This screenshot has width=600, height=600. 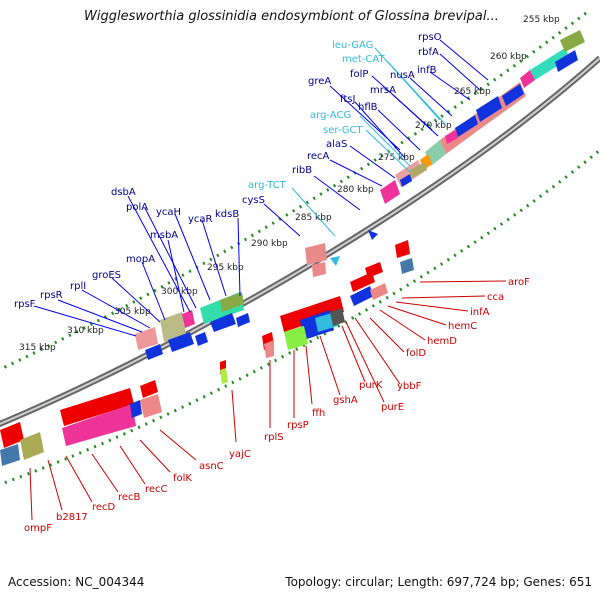 I want to click on gene-label: ycaR, so click(x=200, y=219).